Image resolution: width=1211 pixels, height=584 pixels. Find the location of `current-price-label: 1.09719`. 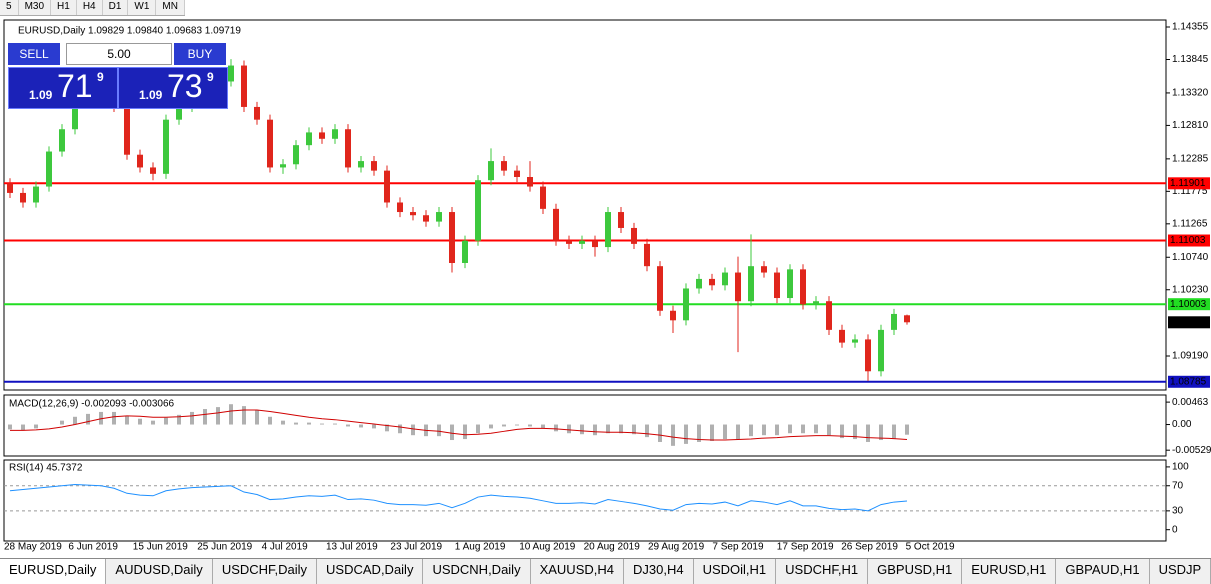

current-price-label: 1.09719 is located at coordinates (1188, 322).